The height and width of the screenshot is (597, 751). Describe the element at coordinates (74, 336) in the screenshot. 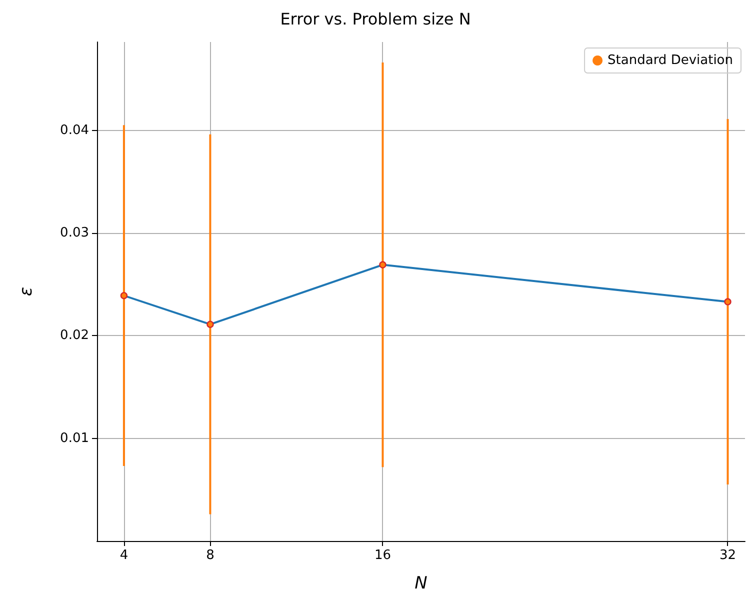

I see `y-tick-label: 0.02` at that location.